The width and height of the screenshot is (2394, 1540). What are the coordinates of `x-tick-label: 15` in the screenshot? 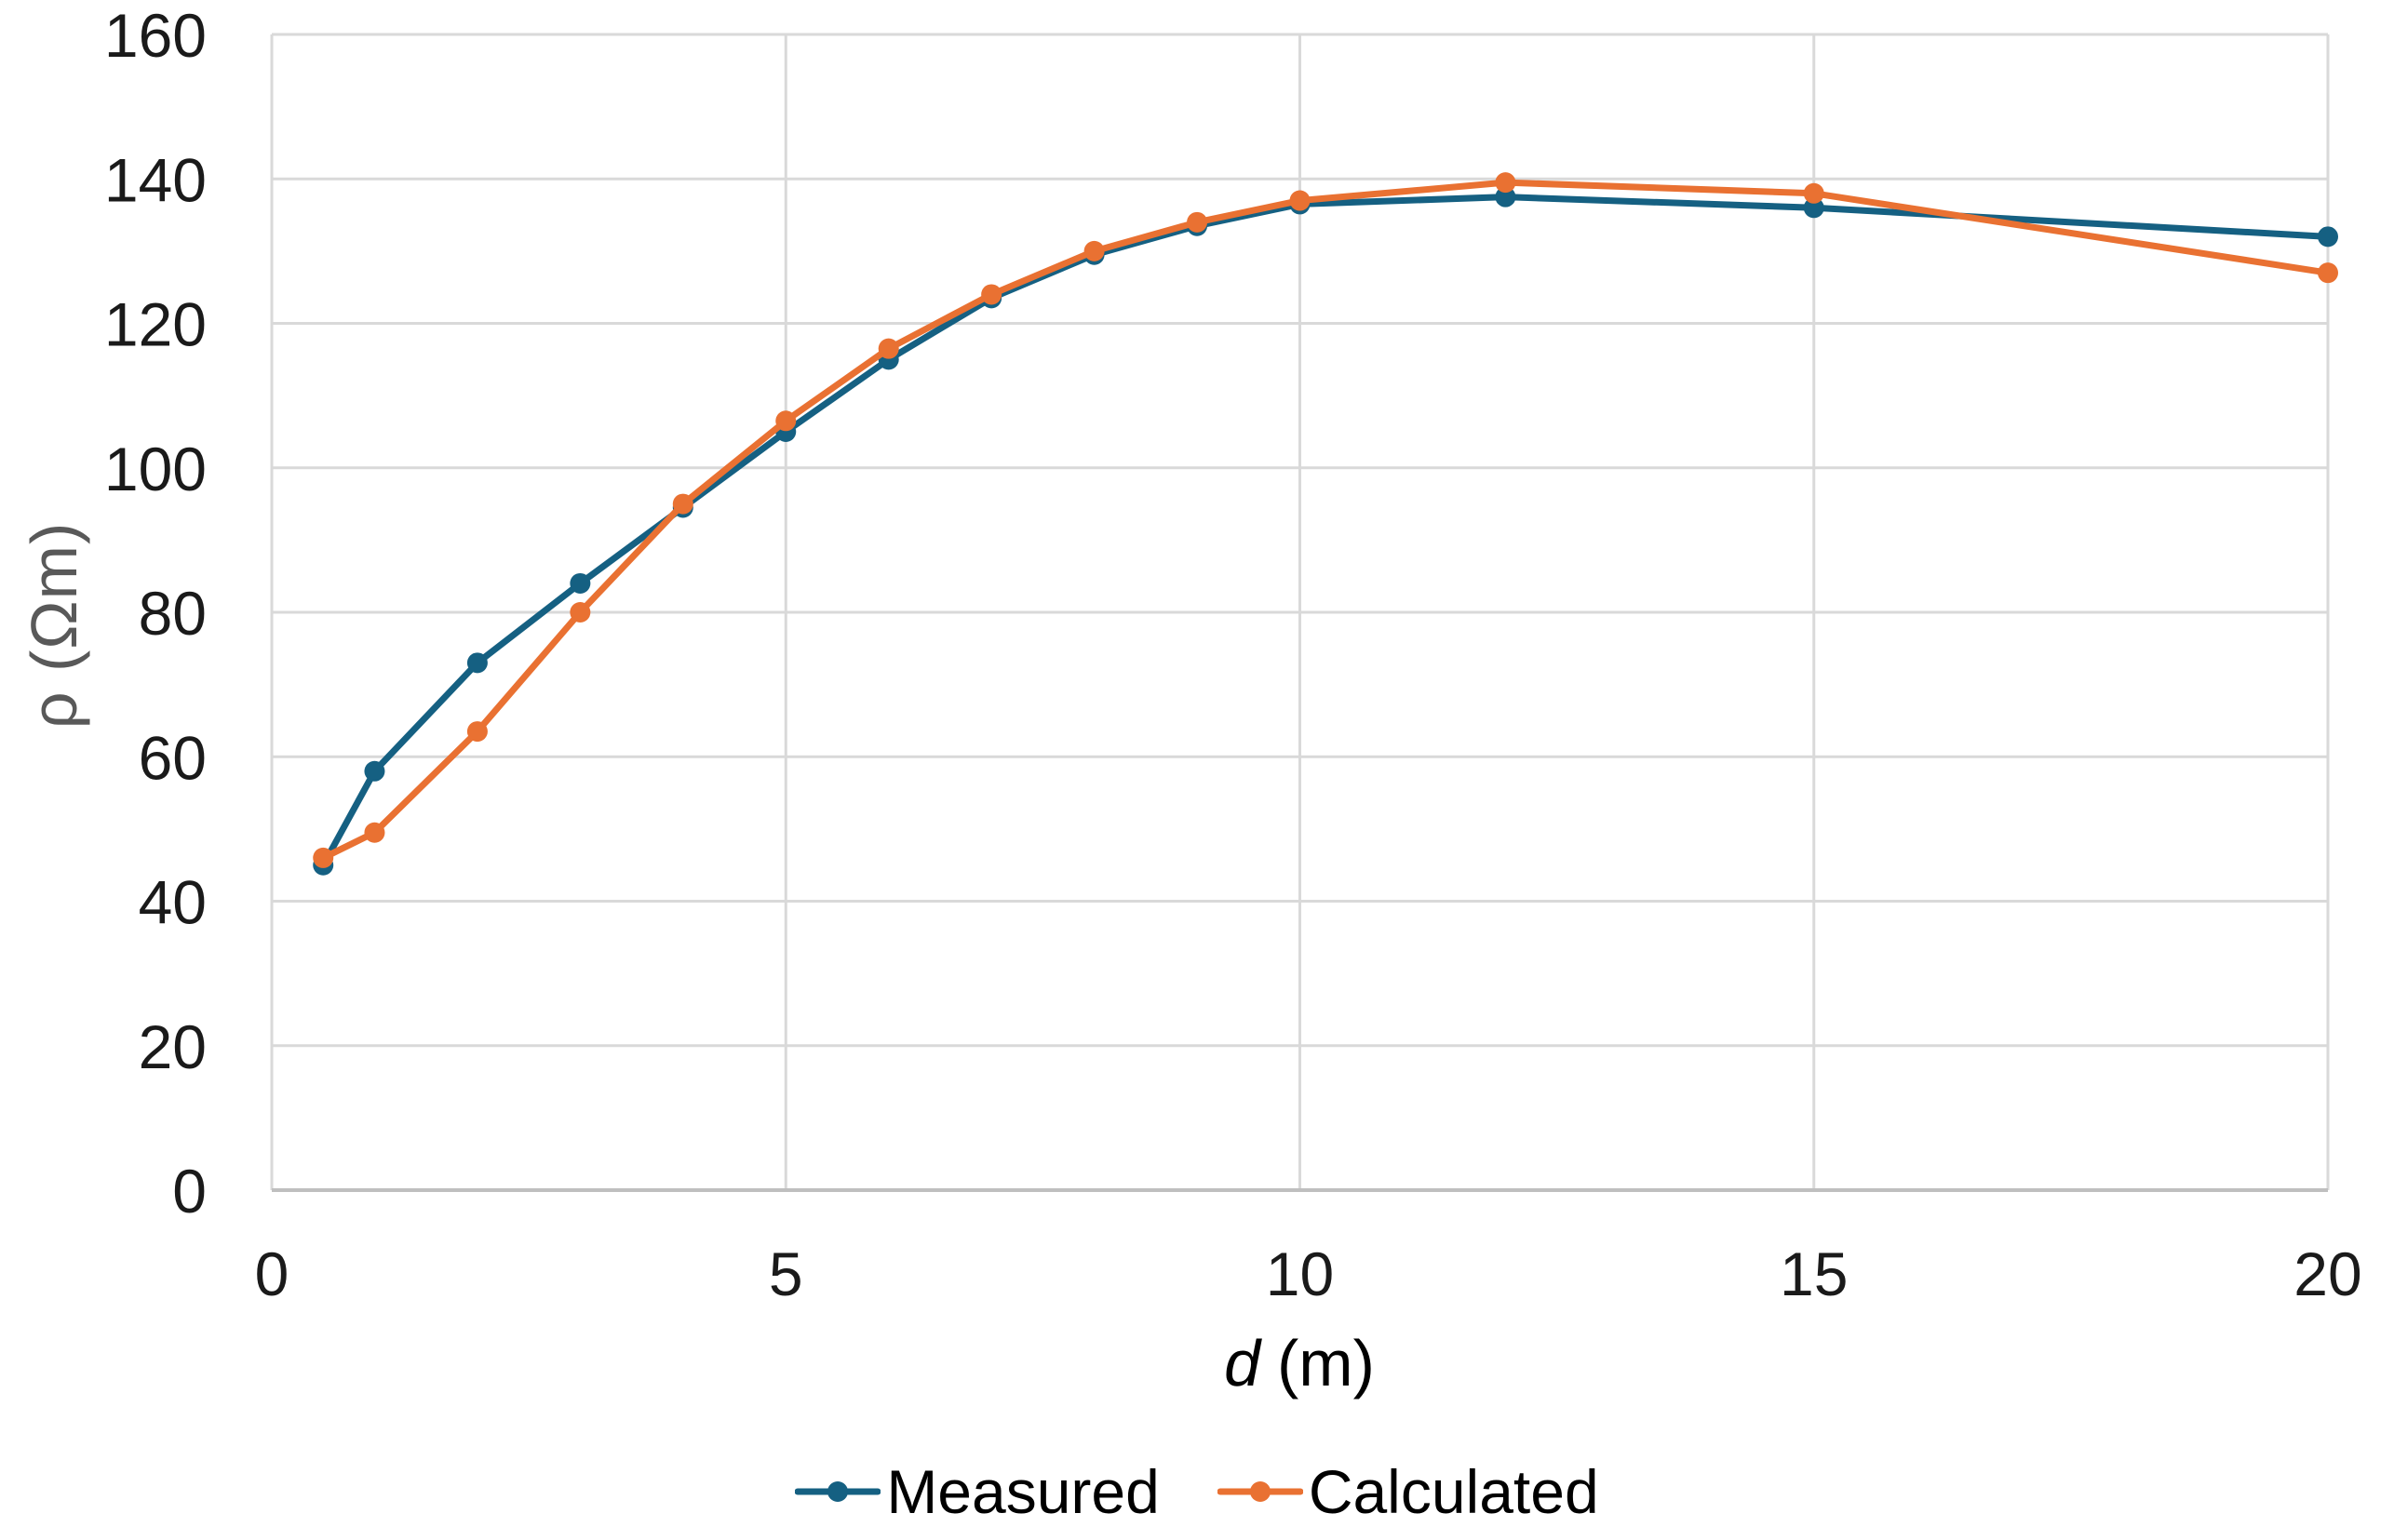 It's located at (1814, 1274).